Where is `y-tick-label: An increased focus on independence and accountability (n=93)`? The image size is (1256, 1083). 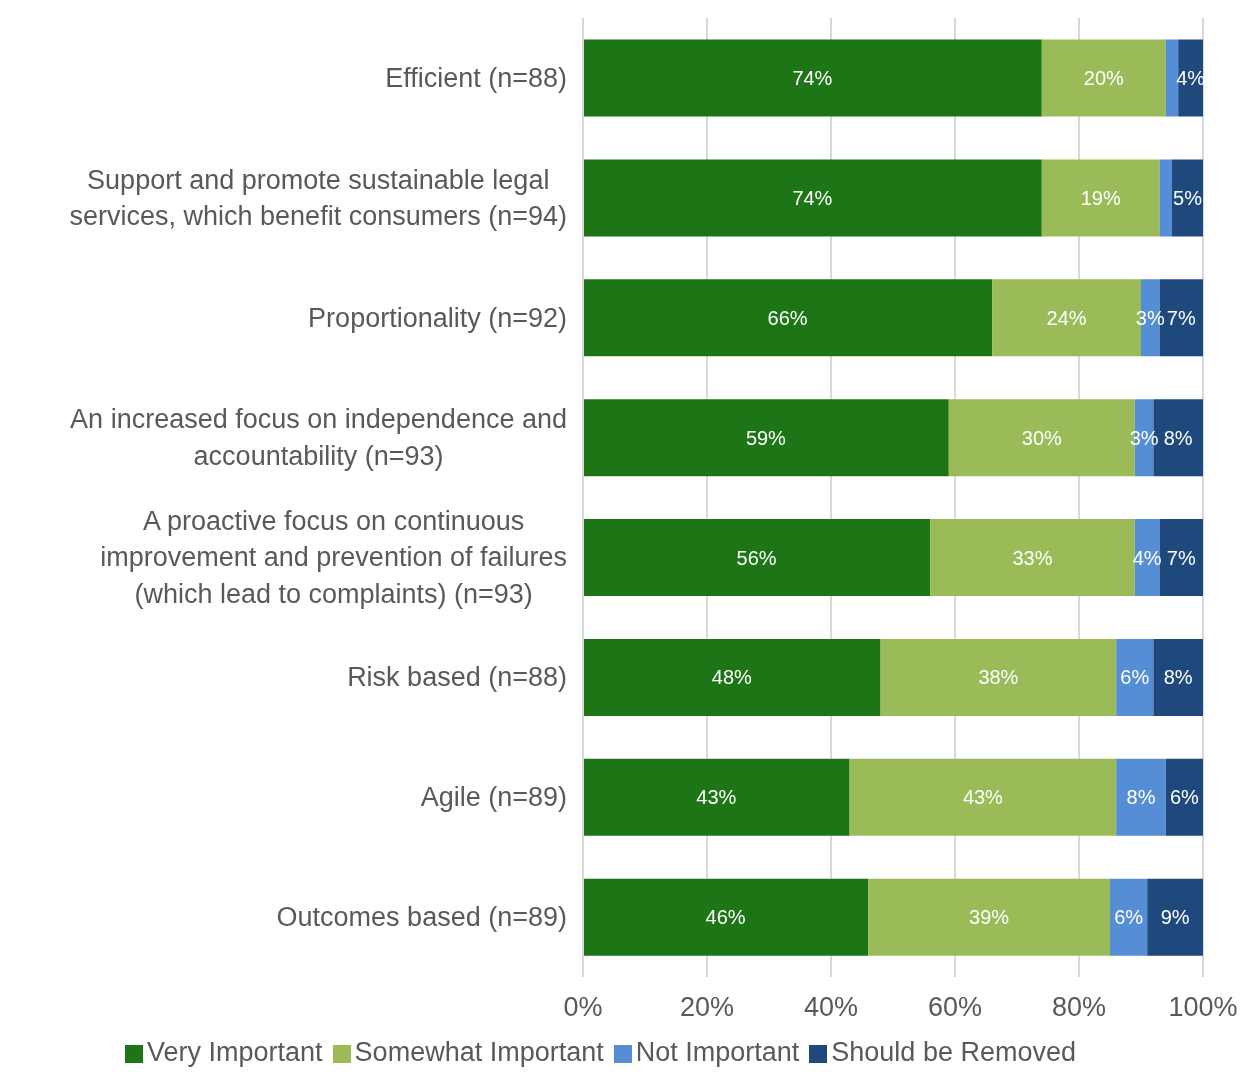 y-tick-label: An increased focus on independence and accountability (n=93) is located at coordinates (319, 437).